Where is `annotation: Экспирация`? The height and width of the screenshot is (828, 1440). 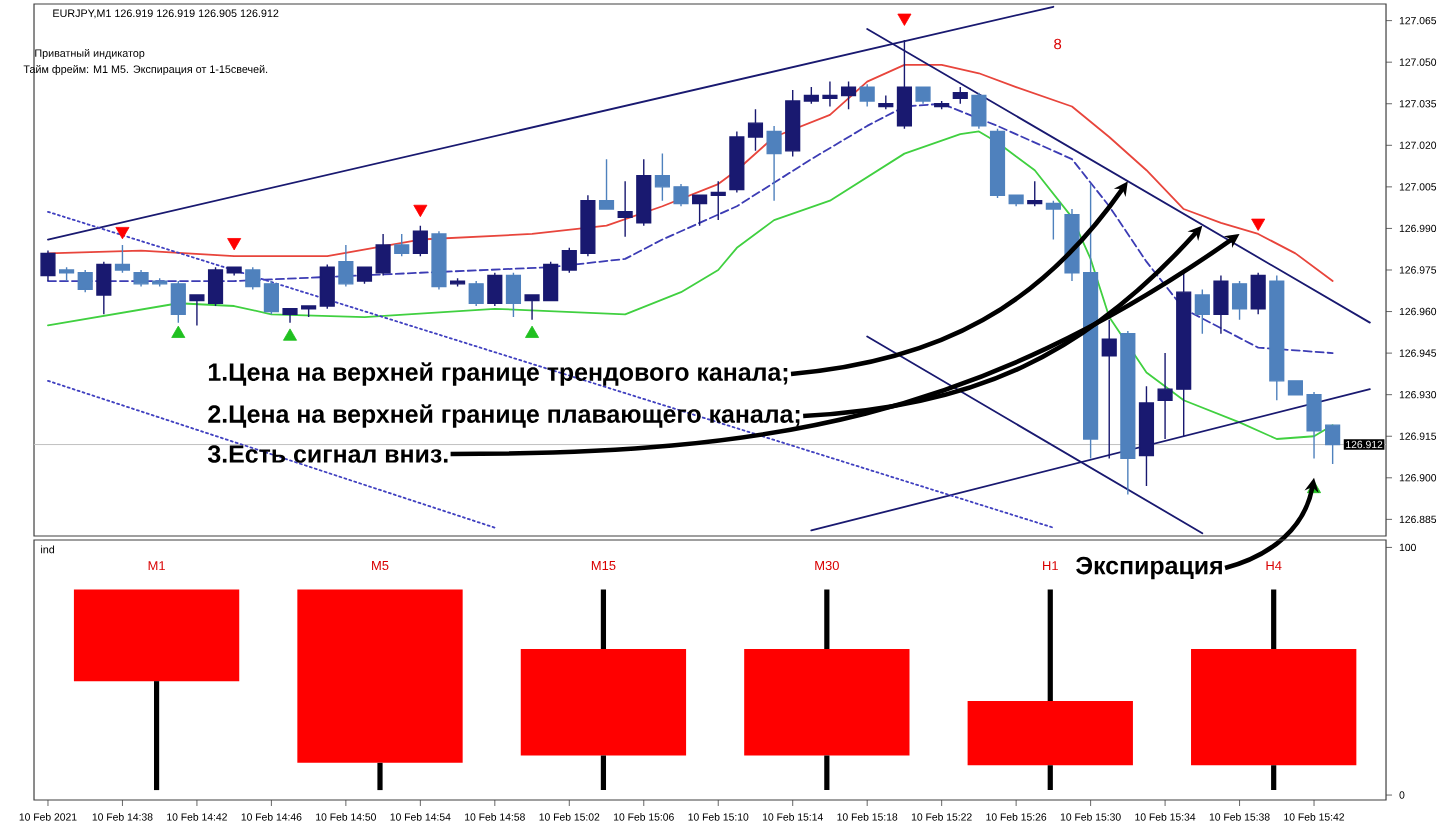 annotation: Экспирация is located at coordinates (1149, 568).